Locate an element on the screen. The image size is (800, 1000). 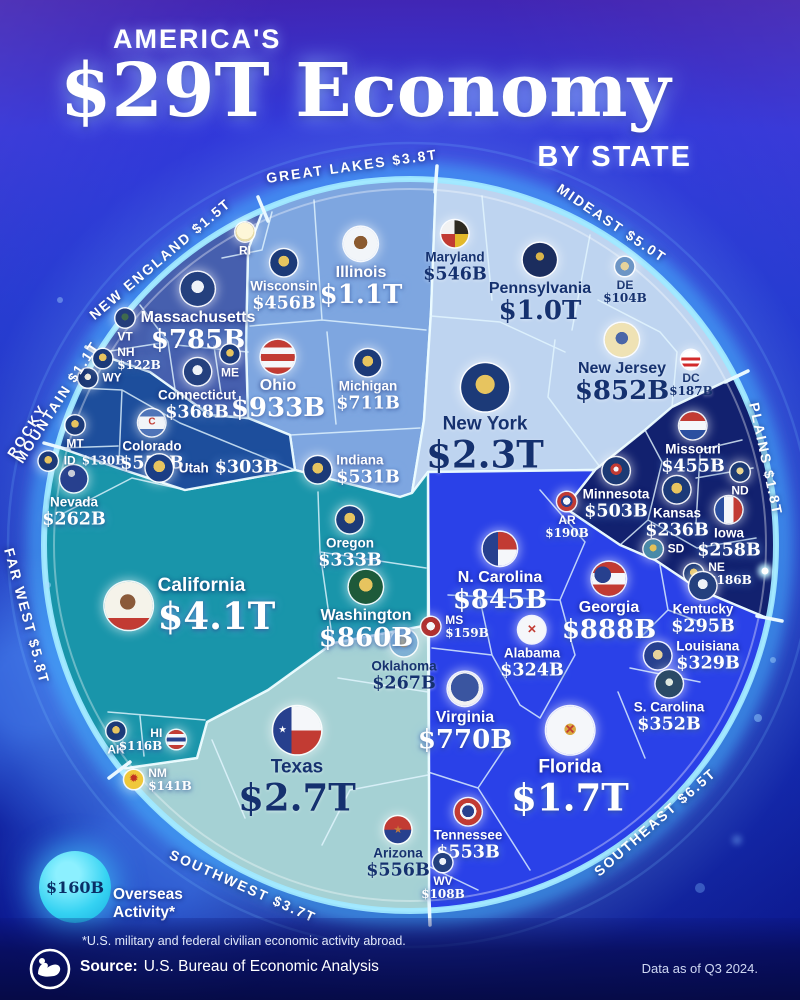
source-text: U.S. Bureau of Economic Analysis is located at coordinates (261, 966).